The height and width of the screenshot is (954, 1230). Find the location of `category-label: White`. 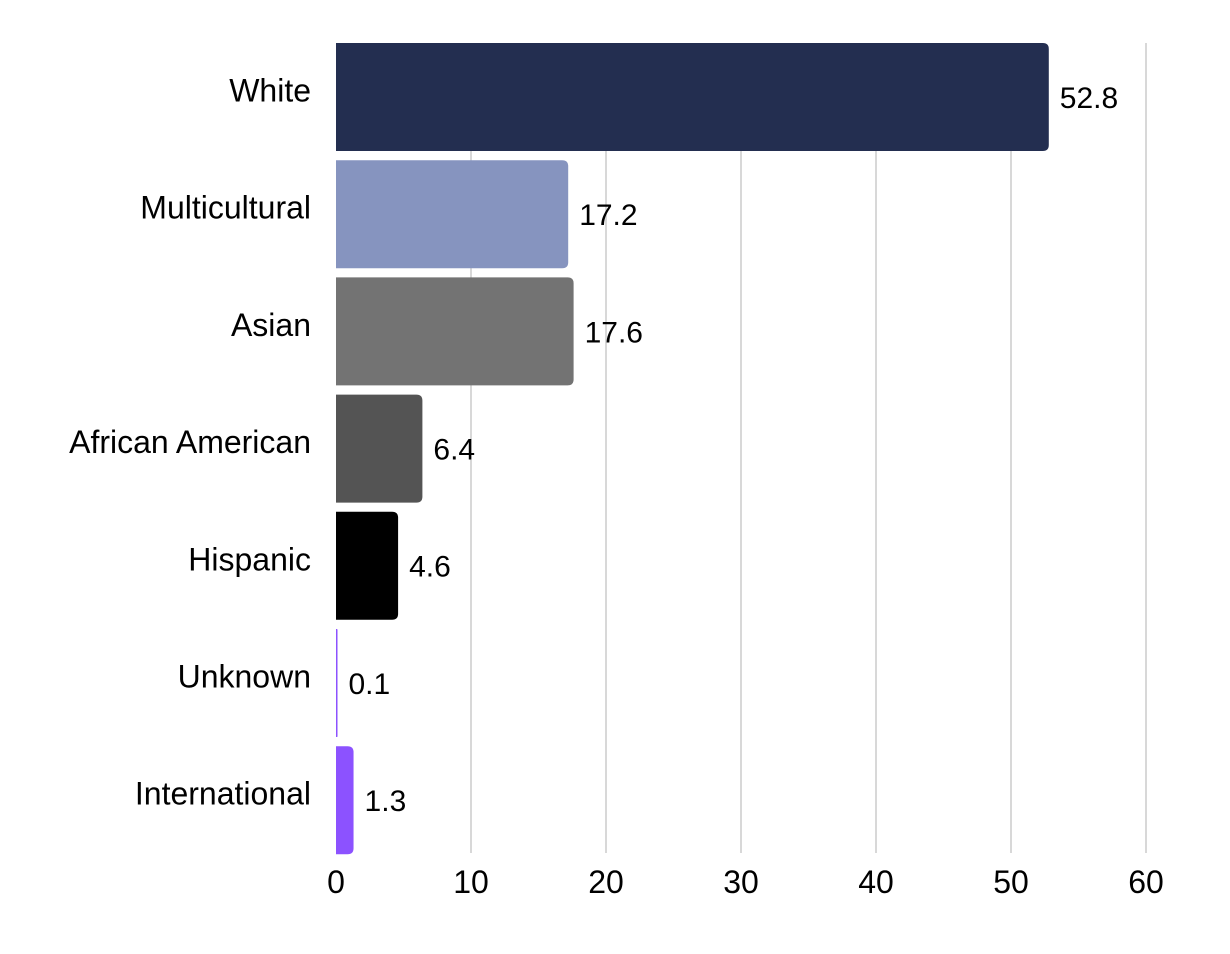

category-label: White is located at coordinates (270, 90).